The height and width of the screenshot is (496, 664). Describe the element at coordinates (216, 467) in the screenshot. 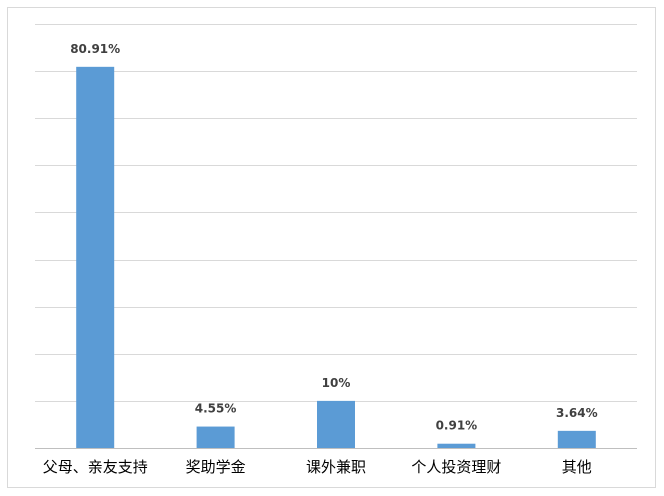

I see `x-tick-label: 奖助学金` at that location.